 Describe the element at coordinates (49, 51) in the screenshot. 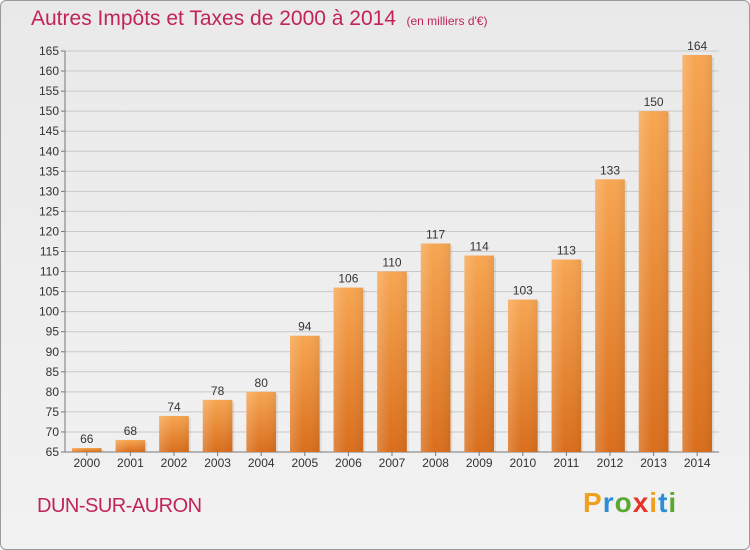

I see `y-tick-label: 165` at that location.